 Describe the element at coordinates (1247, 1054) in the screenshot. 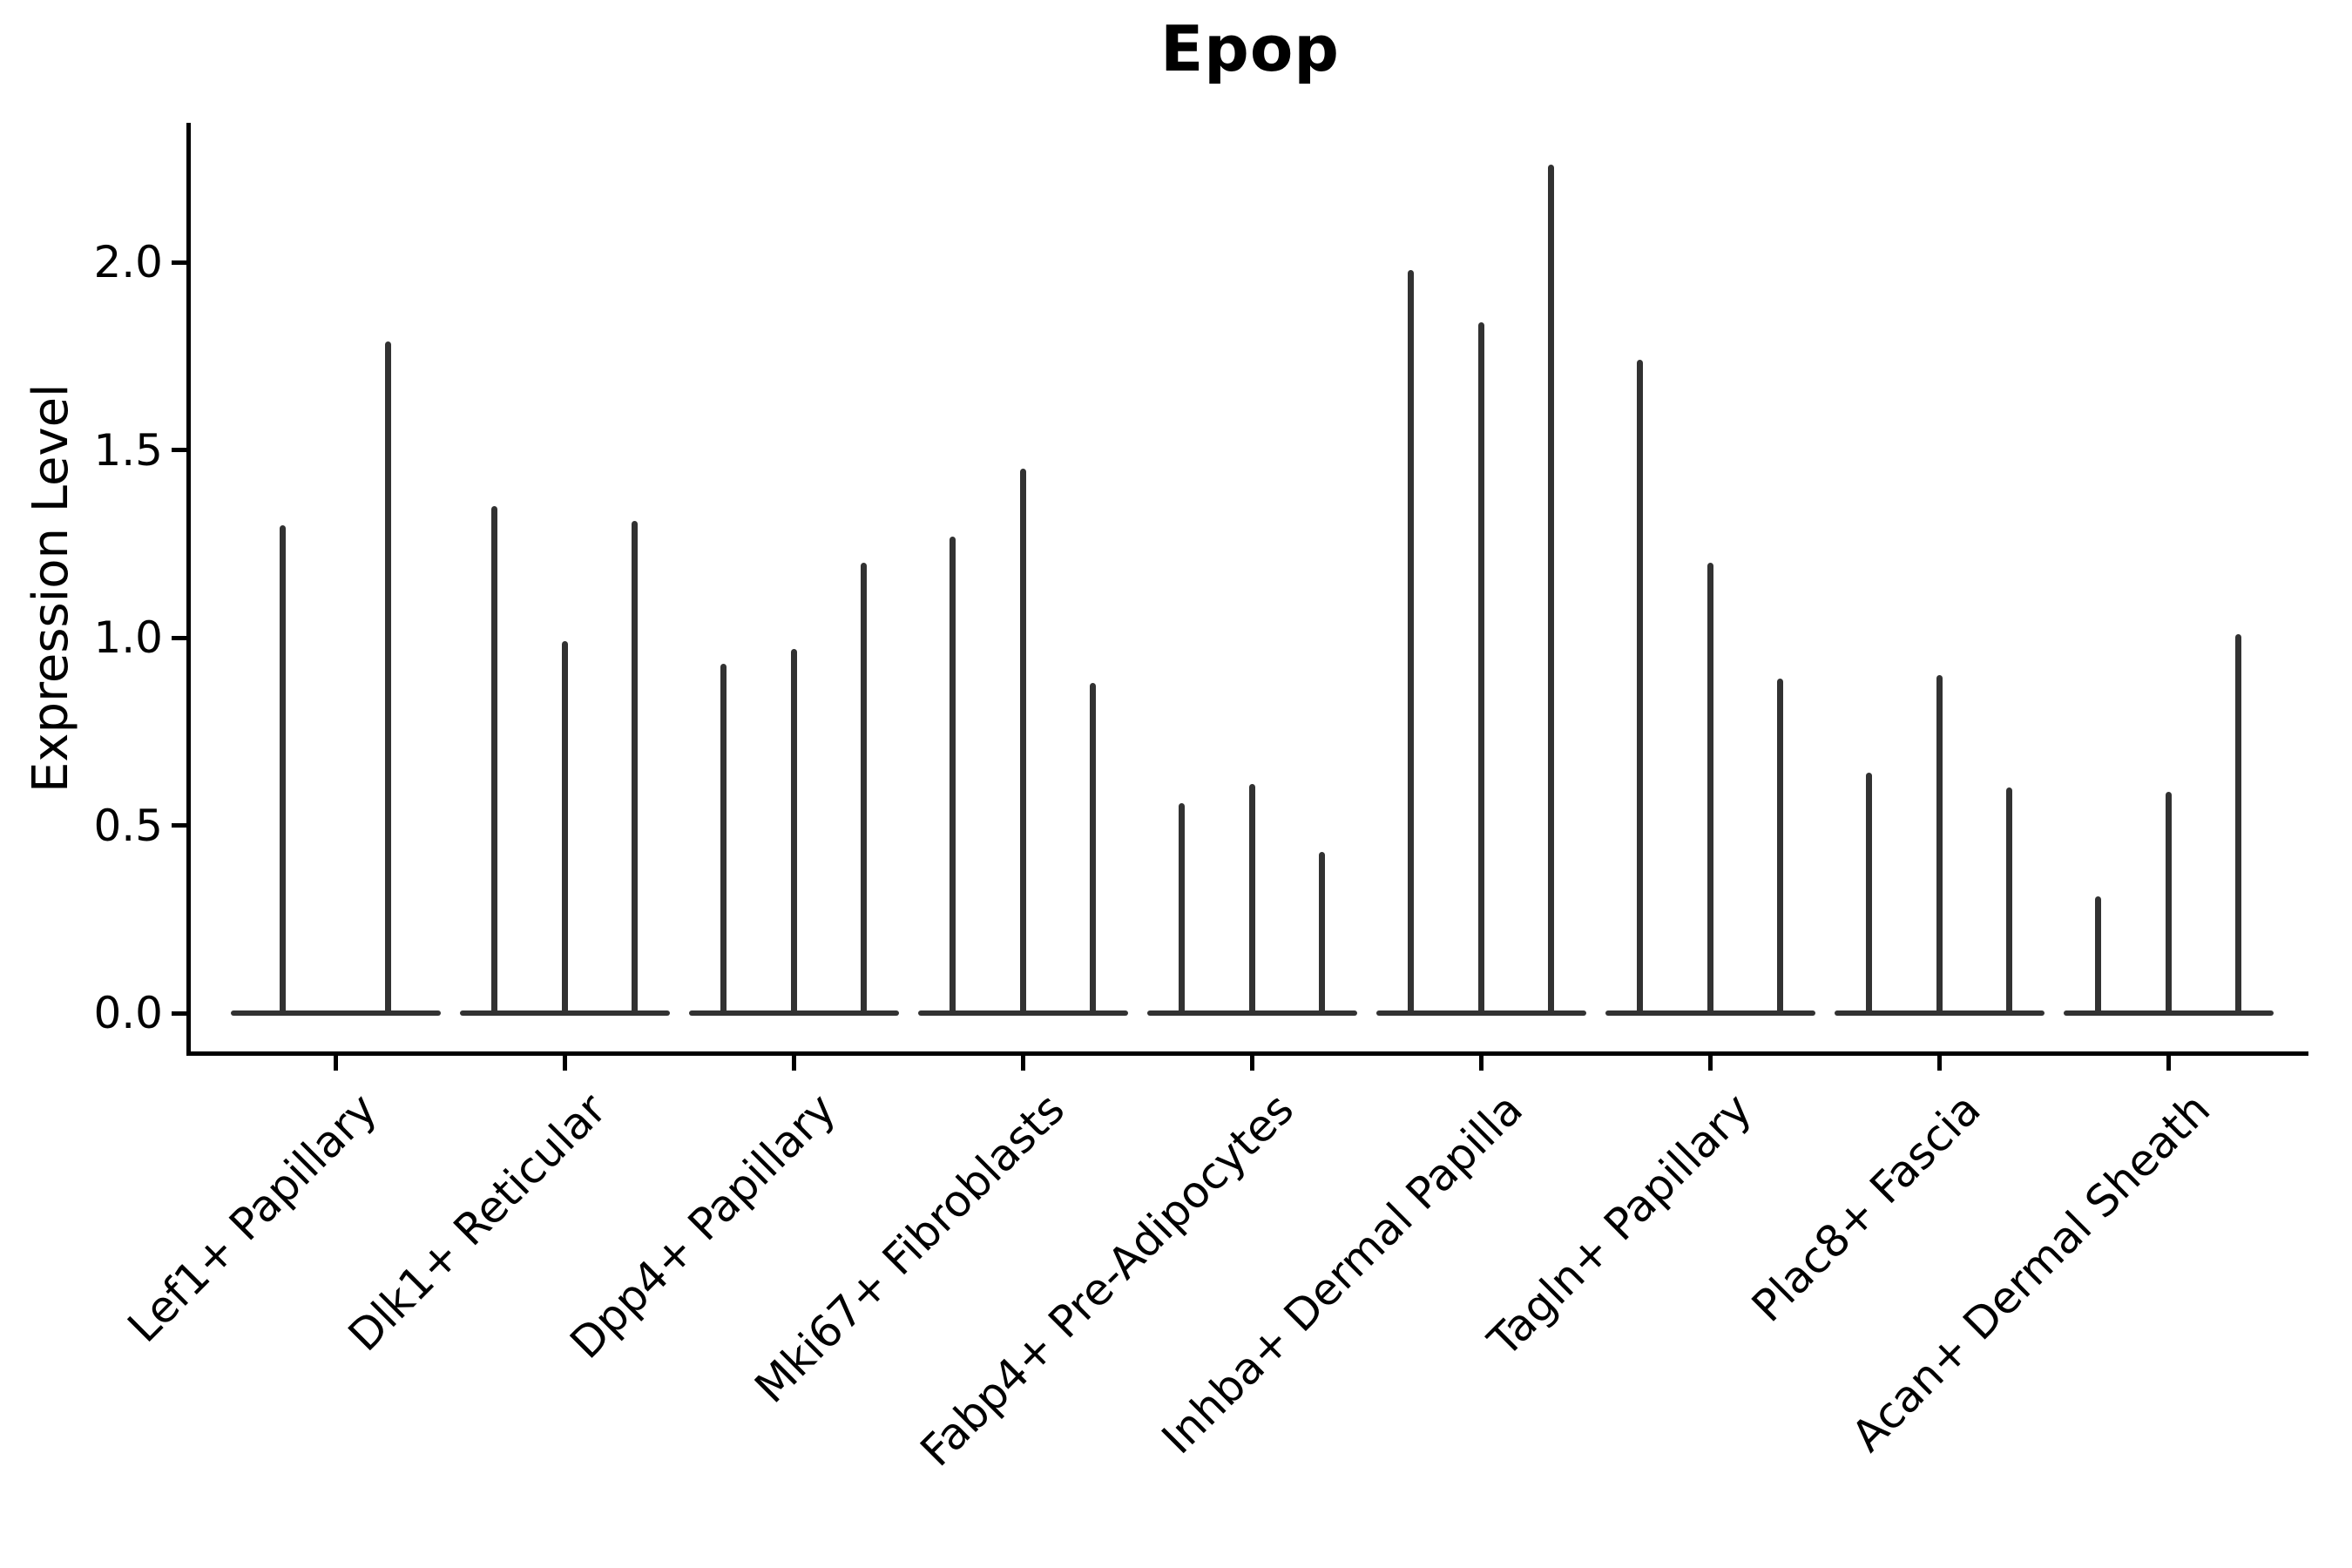

I see `x-axis-line` at that location.